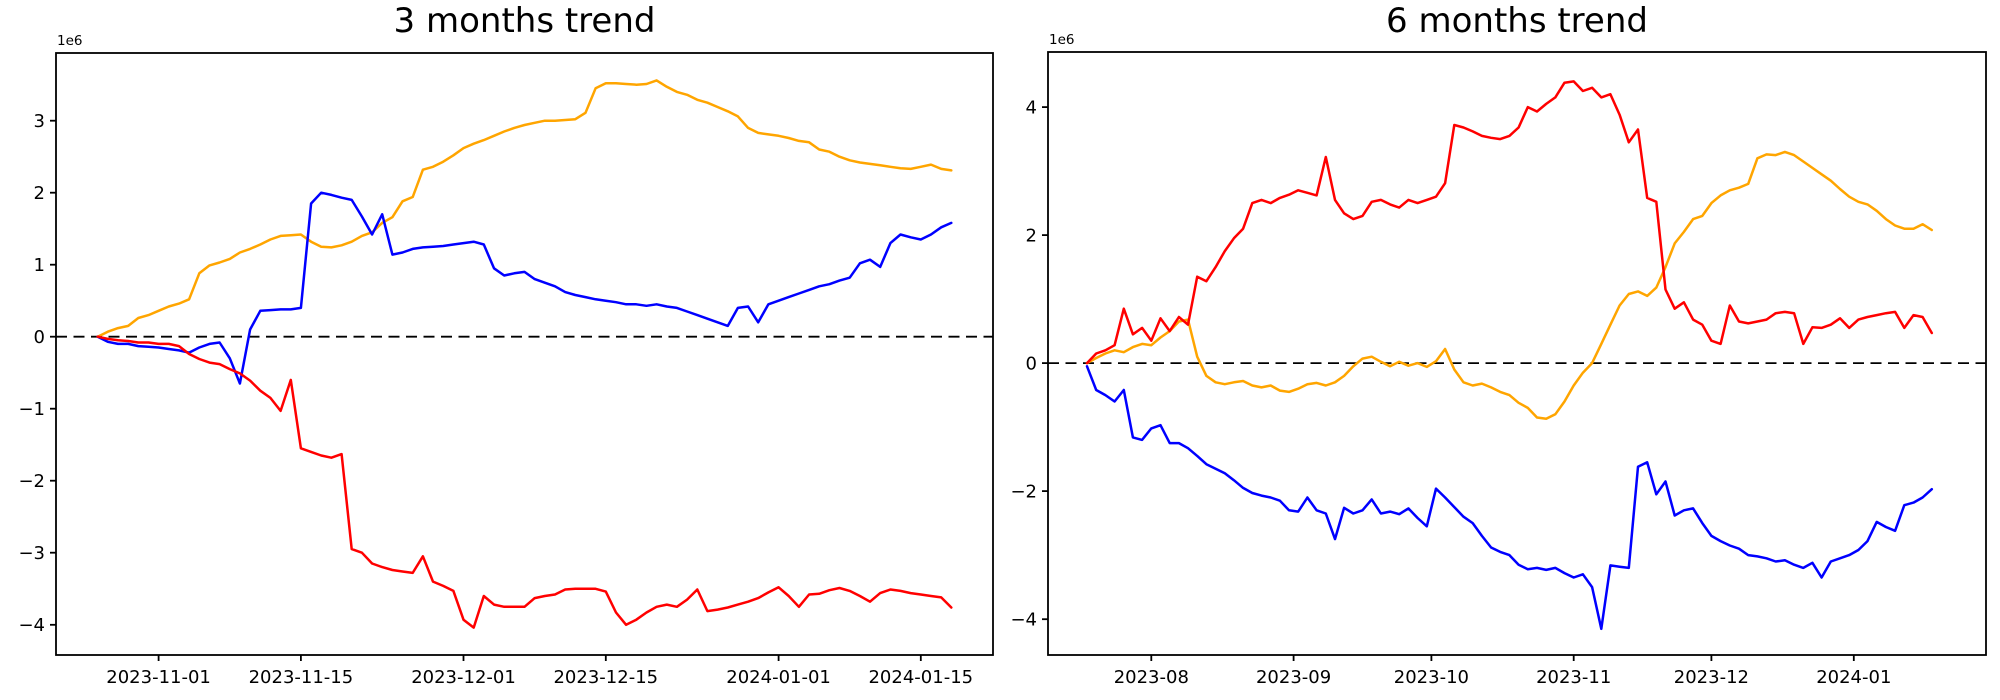 The height and width of the screenshot is (700, 2000). What do you see at coordinates (301, 677) in the screenshot?
I see `x-tick-label: 2023-11-15` at bounding box center [301, 677].